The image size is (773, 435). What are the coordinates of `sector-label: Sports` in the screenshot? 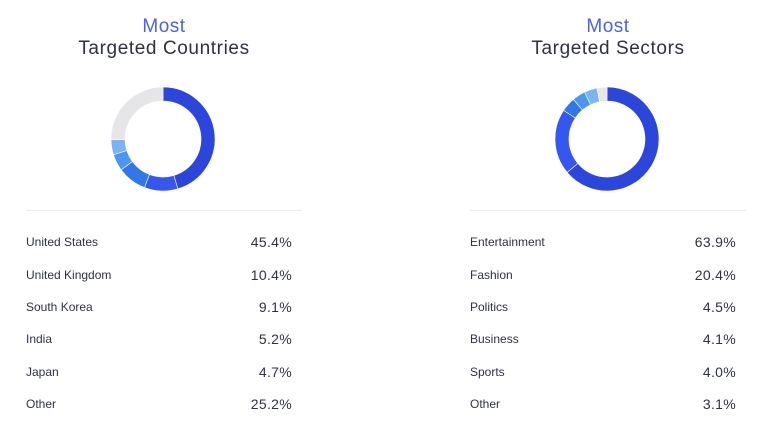 It's located at (487, 371).